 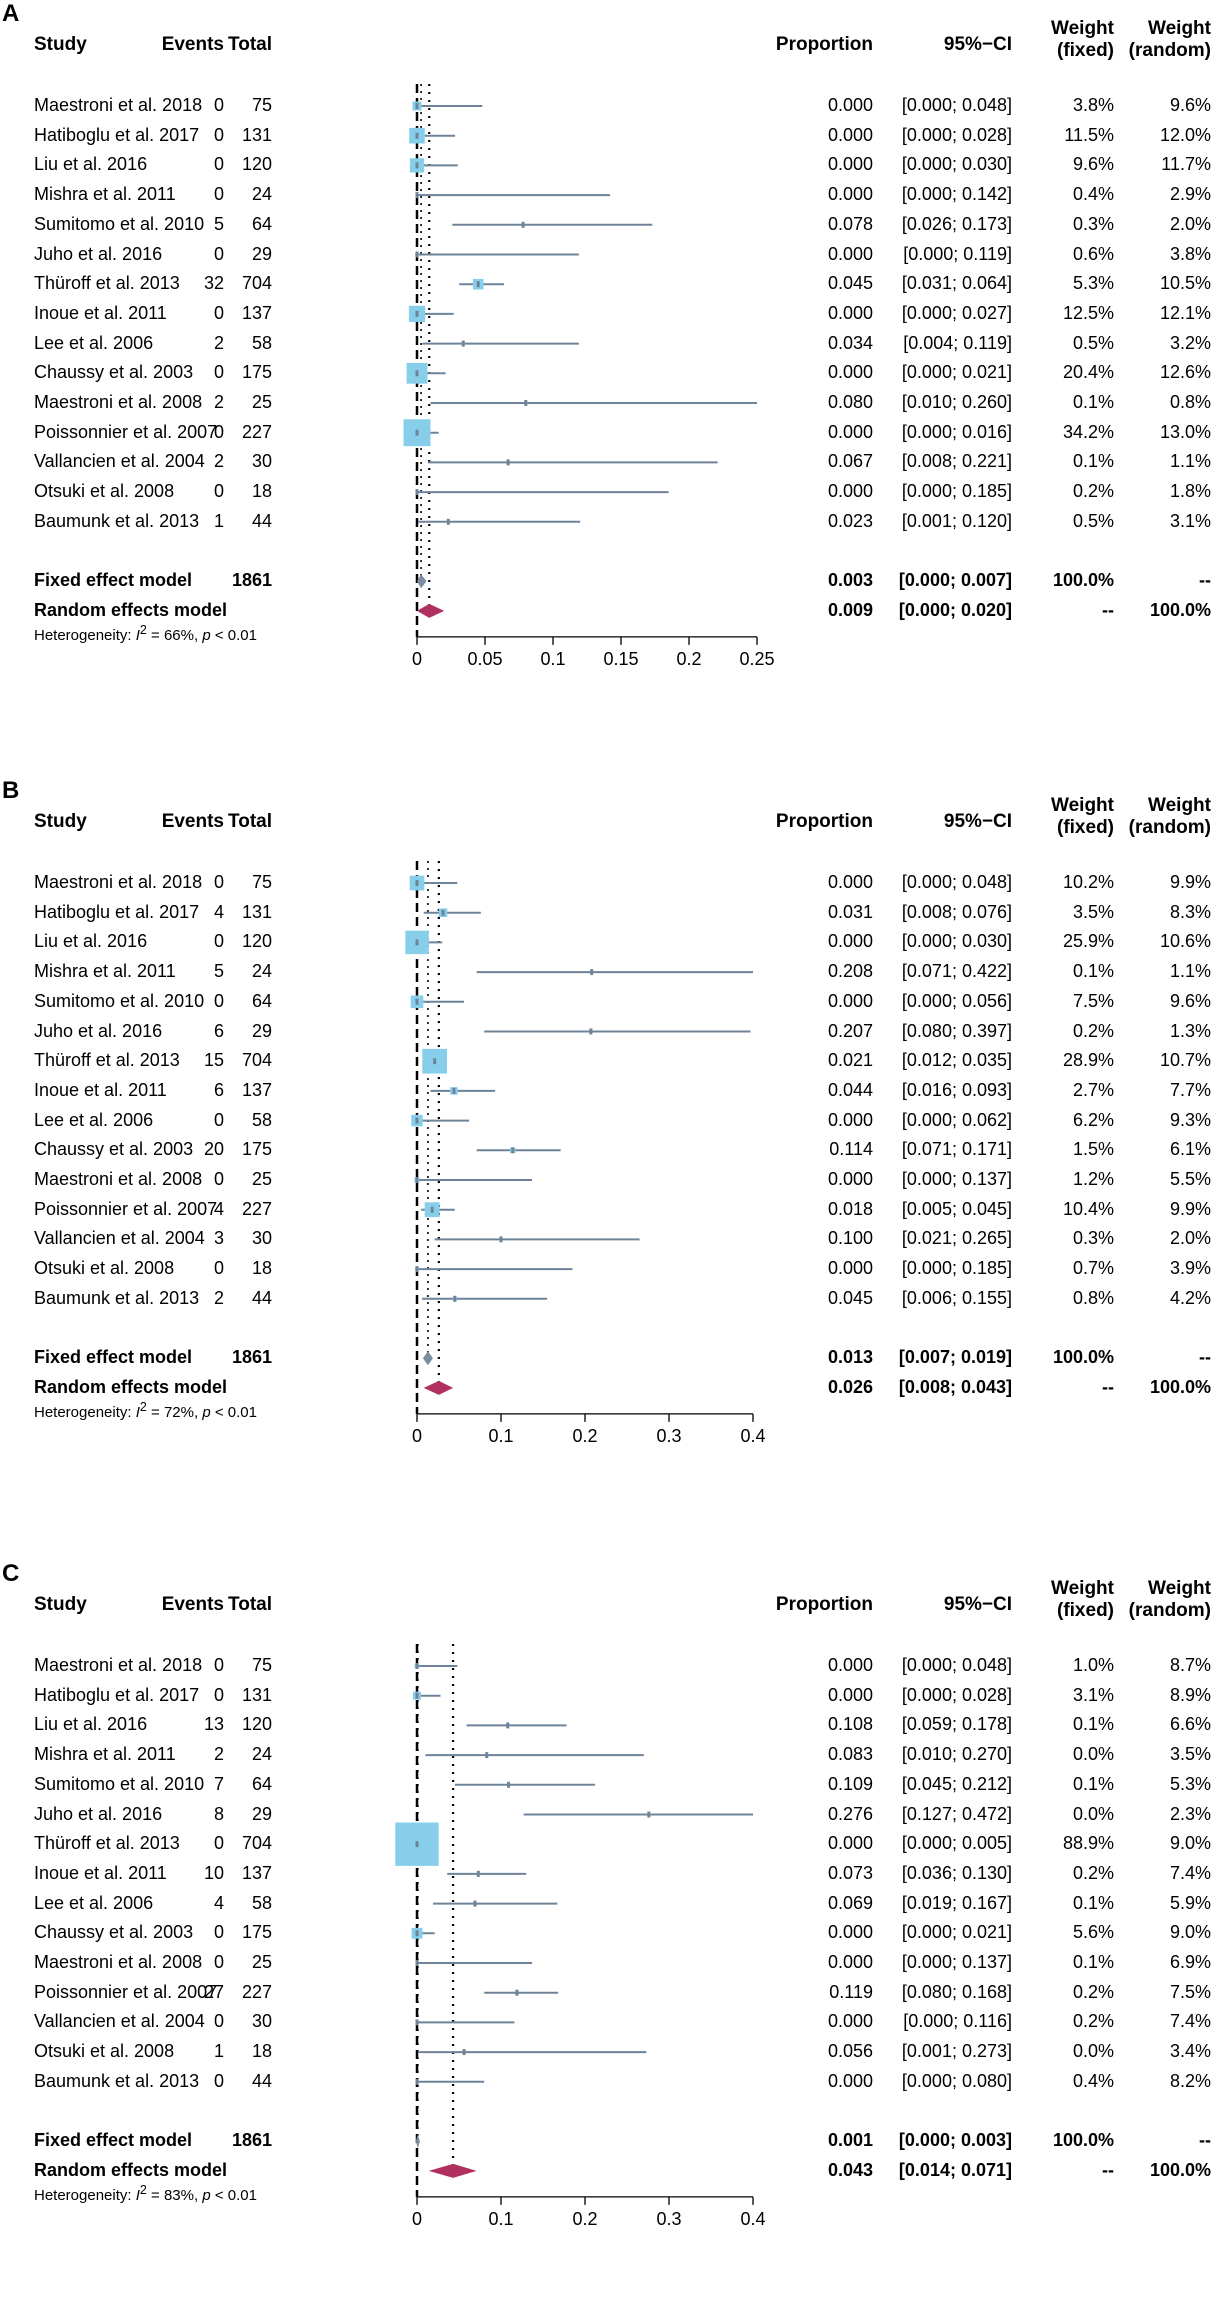 What do you see at coordinates (94, 342) in the screenshot?
I see `study-name: Lee et al. 2006` at bounding box center [94, 342].